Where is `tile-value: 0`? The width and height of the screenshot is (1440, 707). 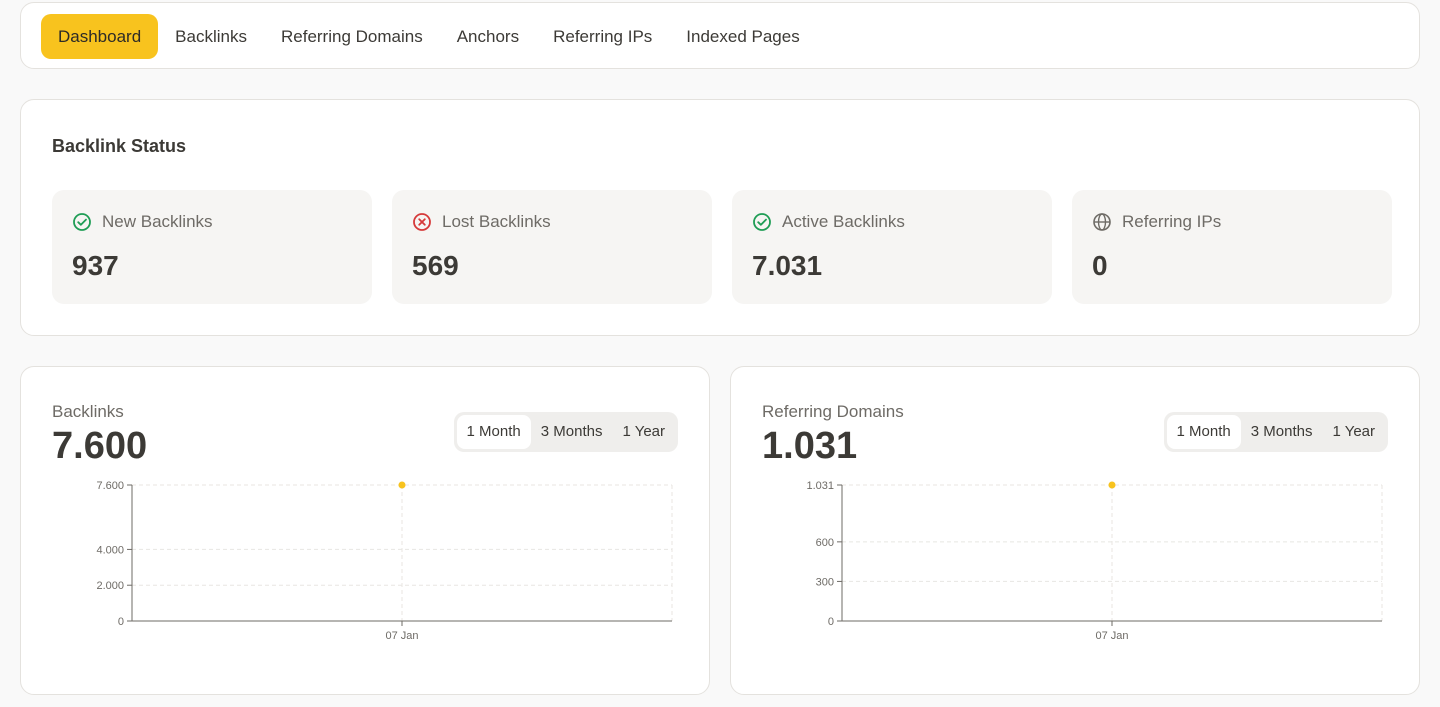
tile-value: 0 is located at coordinates (1100, 265).